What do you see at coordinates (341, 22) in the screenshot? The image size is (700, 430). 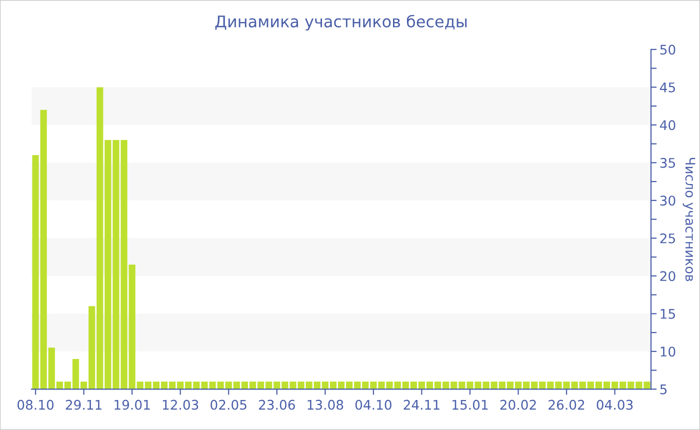 I see `chart-title: Динамика участников беседы` at bounding box center [341, 22].